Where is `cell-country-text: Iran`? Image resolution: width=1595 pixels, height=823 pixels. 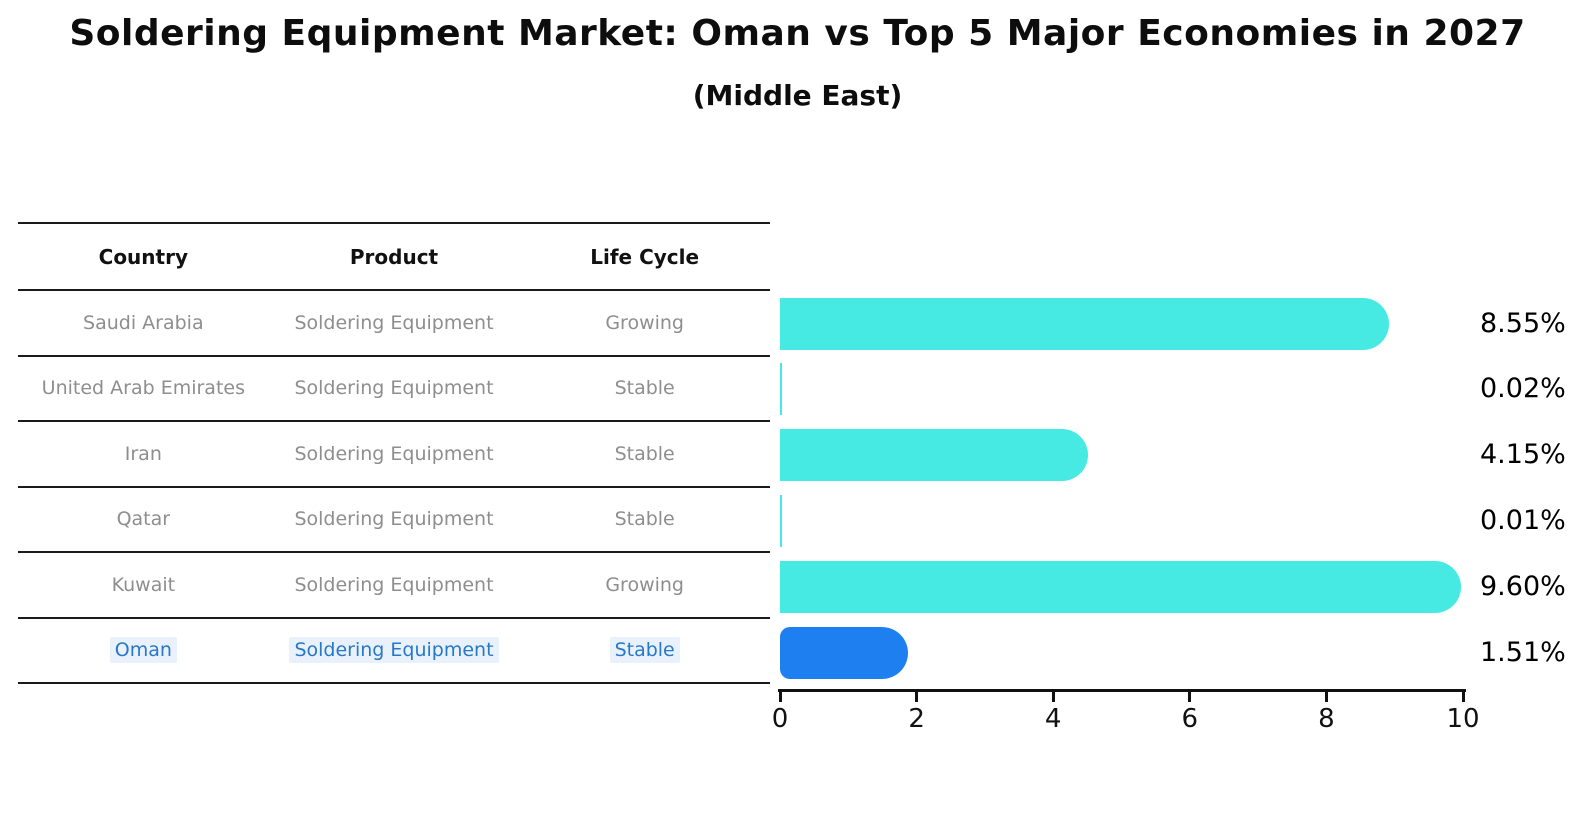
cell-country-text: Iran is located at coordinates (143, 453).